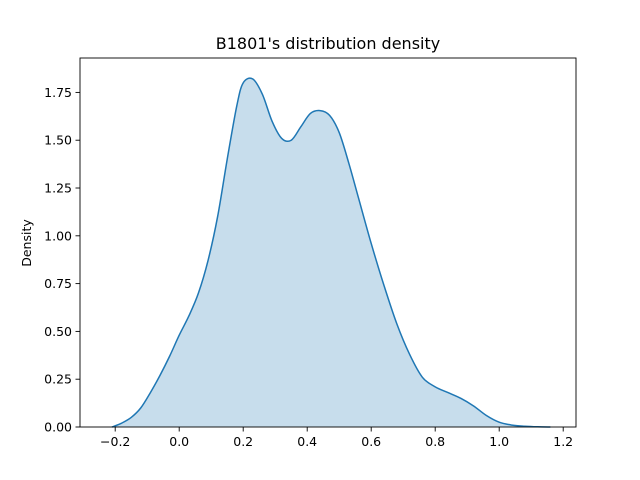 This screenshot has height=480, width=640. I want to click on y-axis-label: Density, so click(26, 243).